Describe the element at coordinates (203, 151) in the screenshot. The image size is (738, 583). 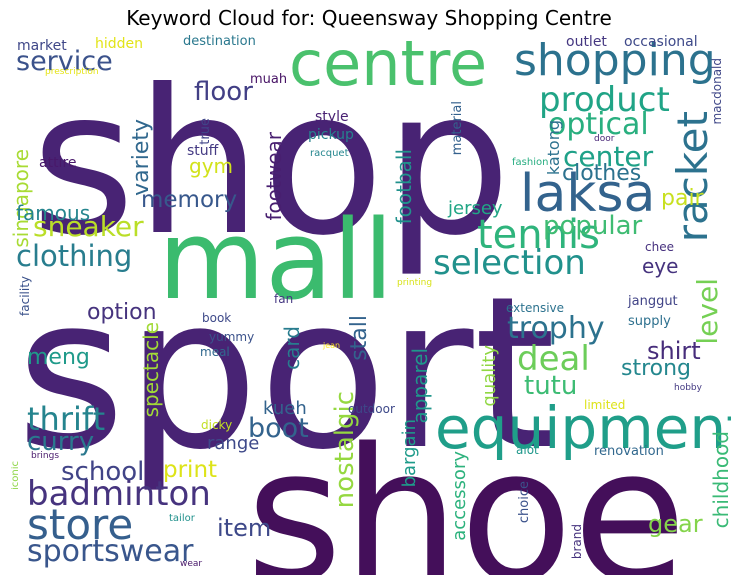
I see `word-stuff: stuff` at that location.